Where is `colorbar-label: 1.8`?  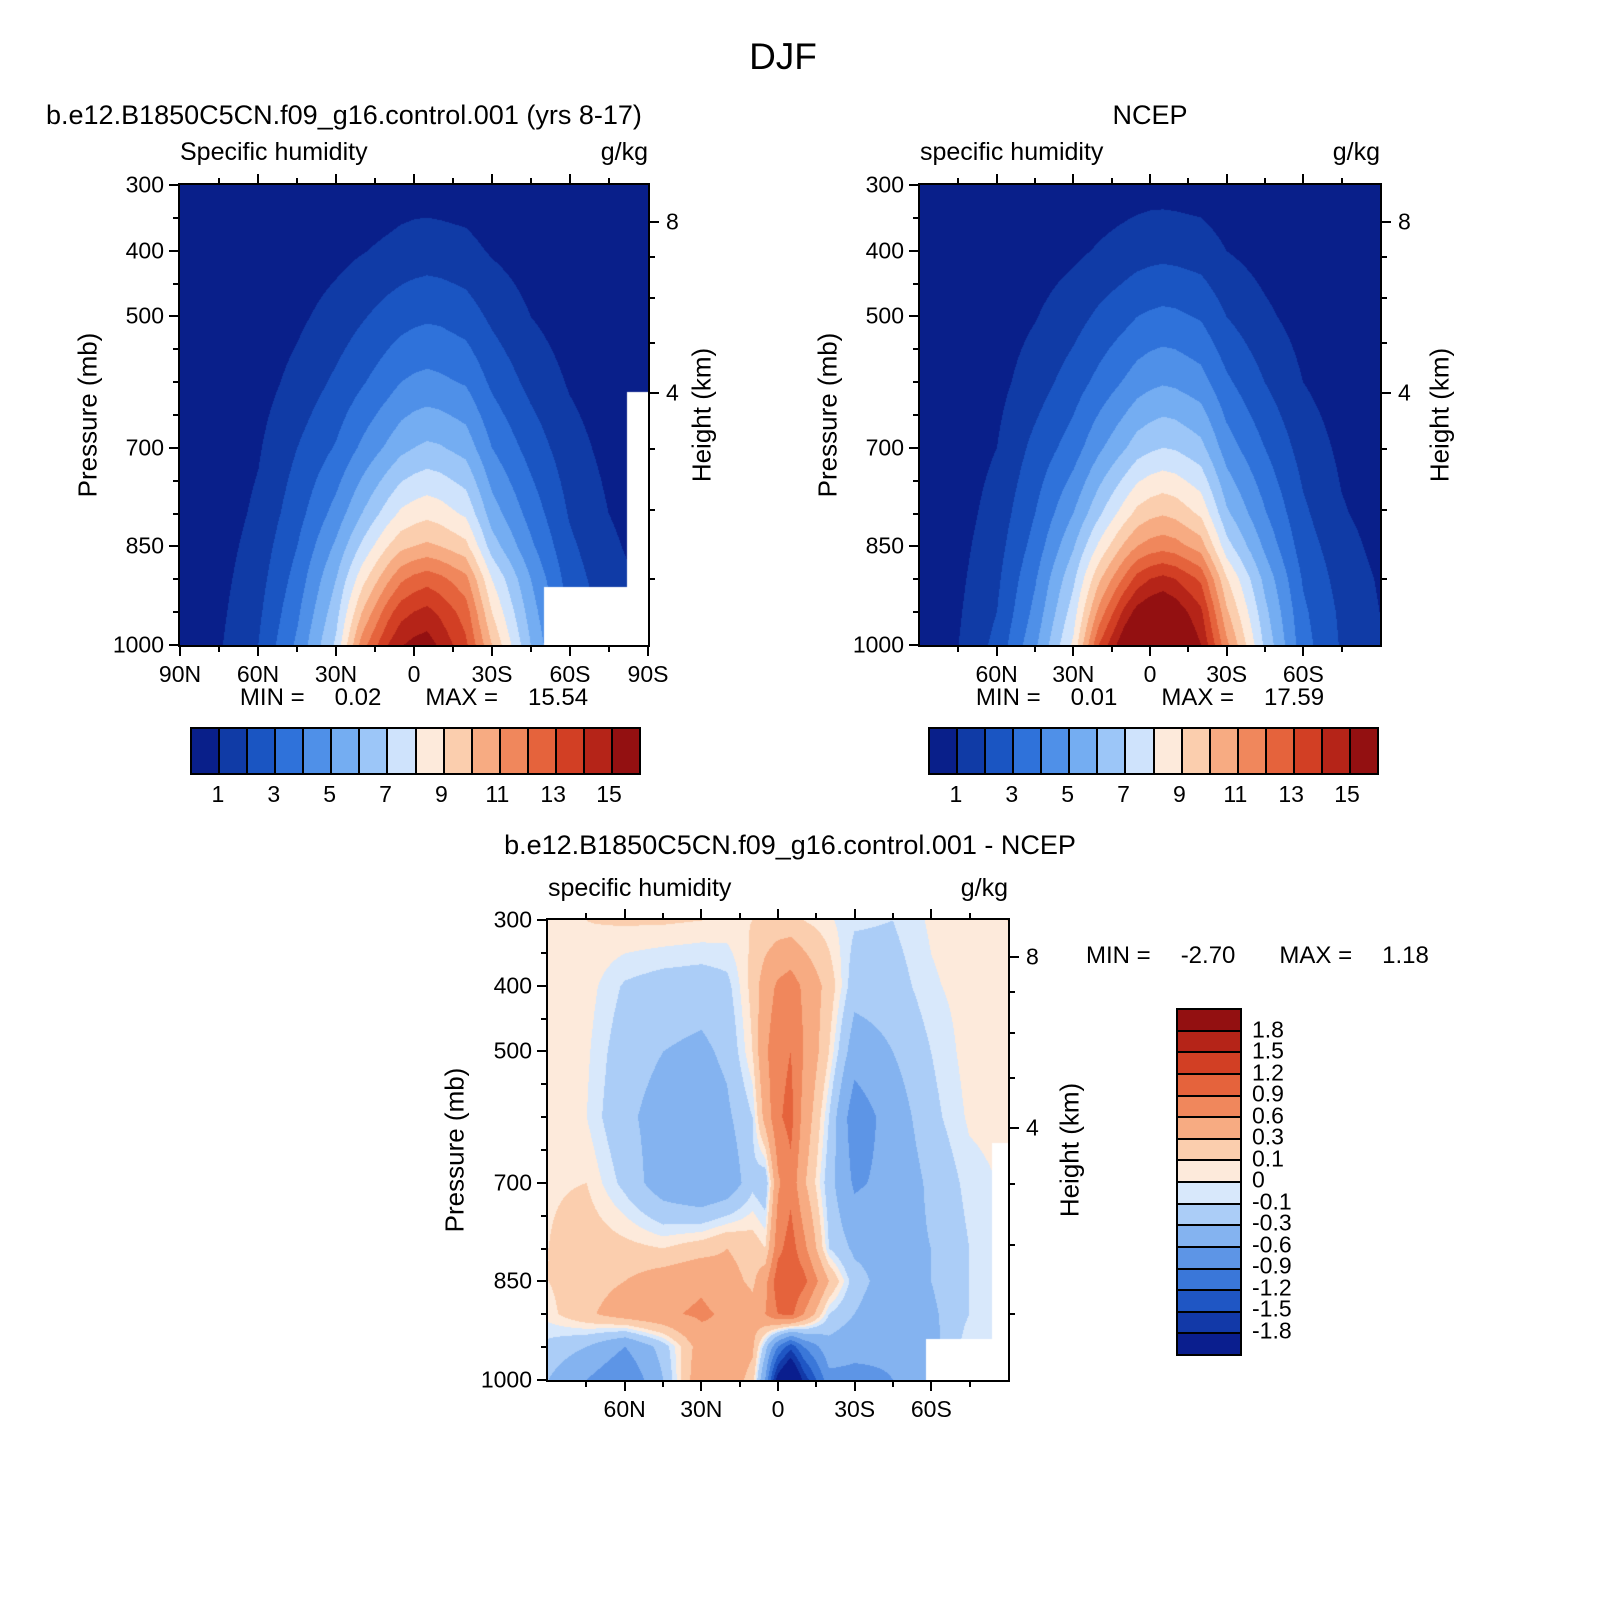 colorbar-label: 1.8 is located at coordinates (1268, 1029).